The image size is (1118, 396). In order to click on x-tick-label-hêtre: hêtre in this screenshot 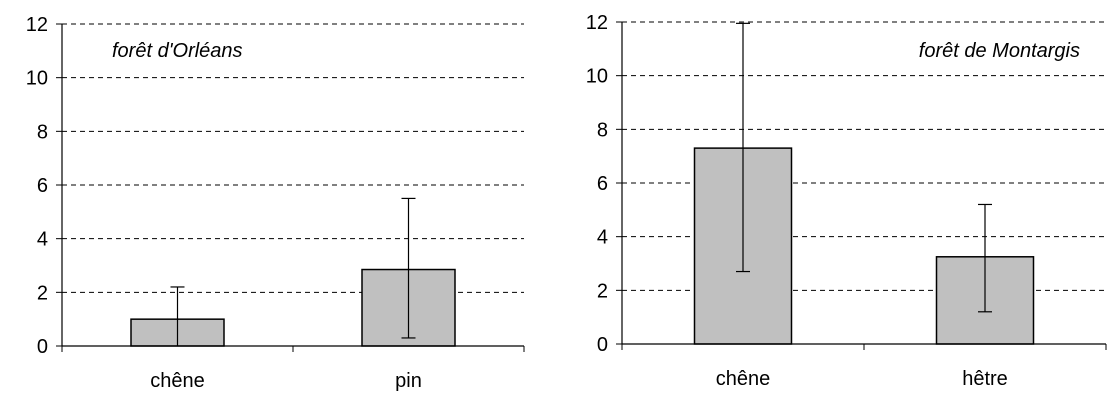, I will do `click(985, 379)`.